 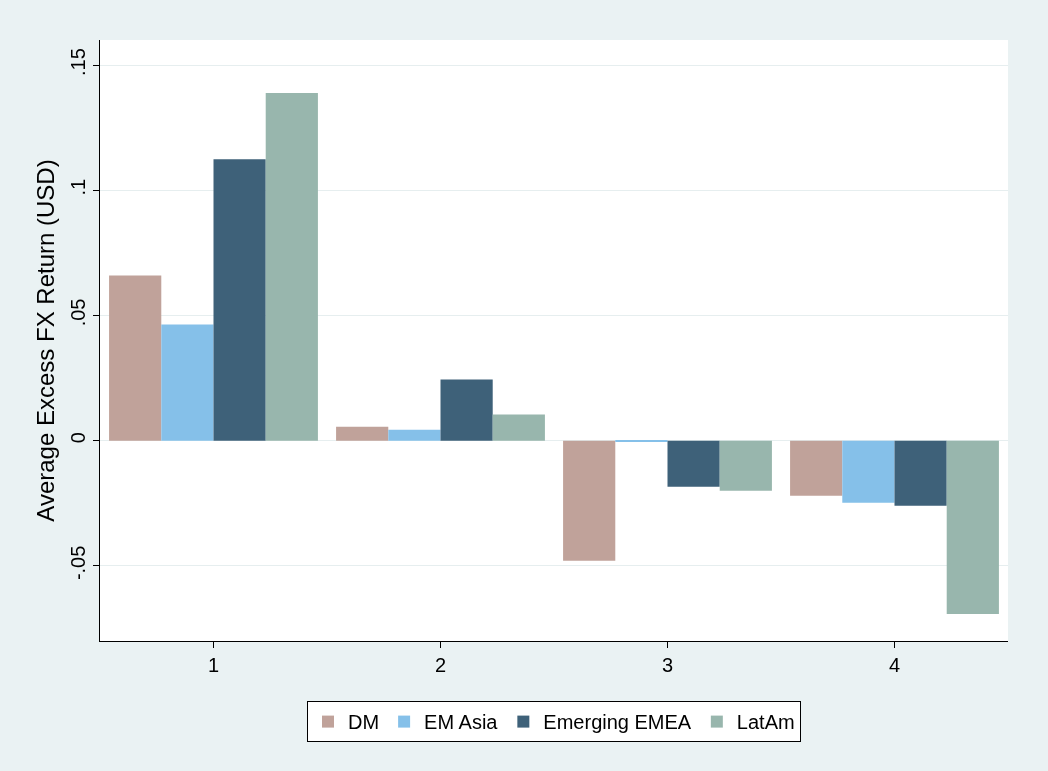 I want to click on legend-label: LatAm, so click(x=765, y=722).